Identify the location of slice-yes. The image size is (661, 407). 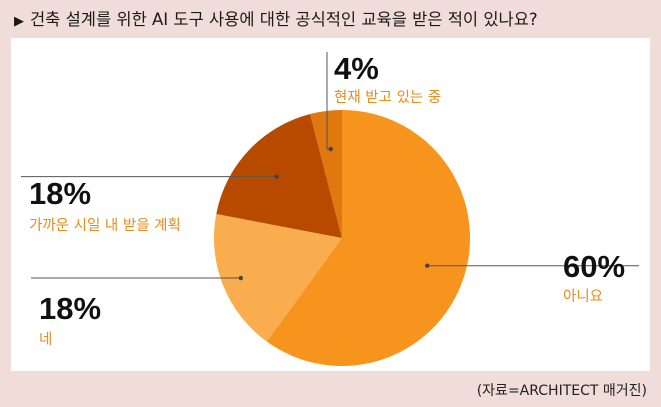
(277, 278).